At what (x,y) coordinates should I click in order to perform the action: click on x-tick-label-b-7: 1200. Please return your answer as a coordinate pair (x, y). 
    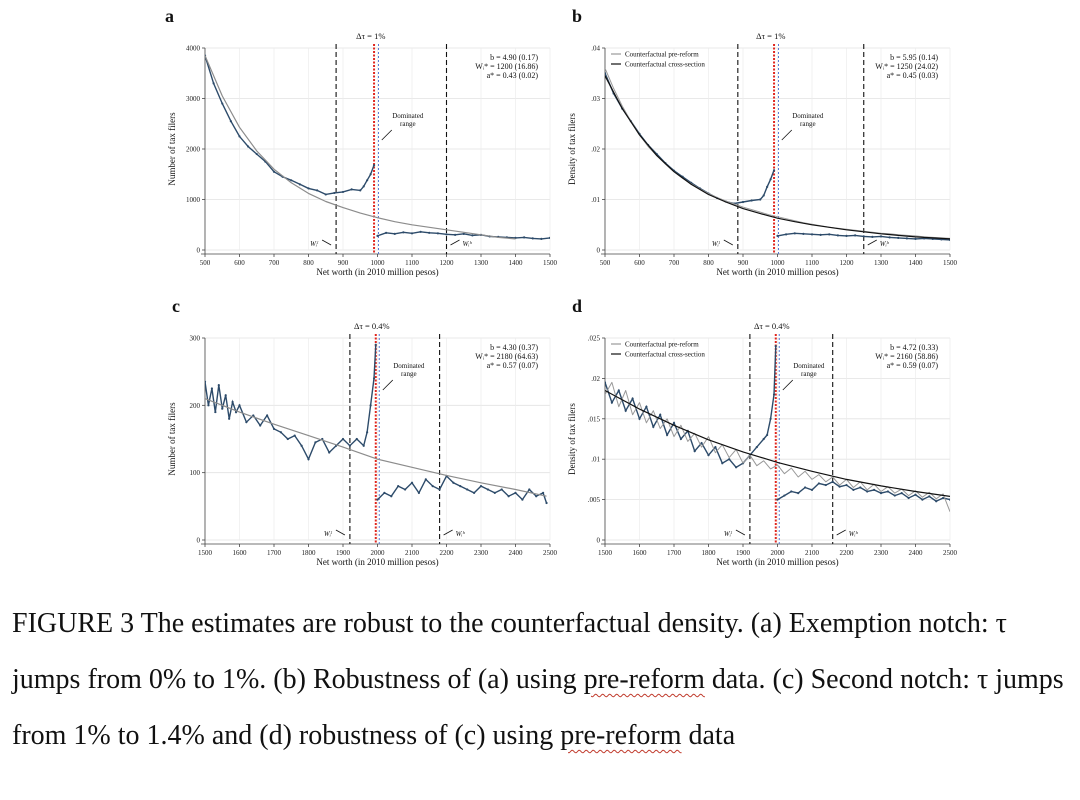
    Looking at the image, I should click on (847, 263).